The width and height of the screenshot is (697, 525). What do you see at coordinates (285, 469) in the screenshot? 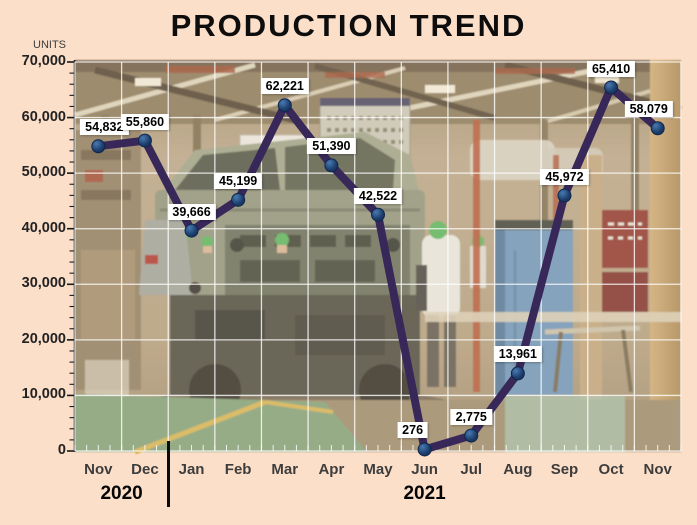
I see `x-tick-label-mar-4: Mar` at bounding box center [285, 469].